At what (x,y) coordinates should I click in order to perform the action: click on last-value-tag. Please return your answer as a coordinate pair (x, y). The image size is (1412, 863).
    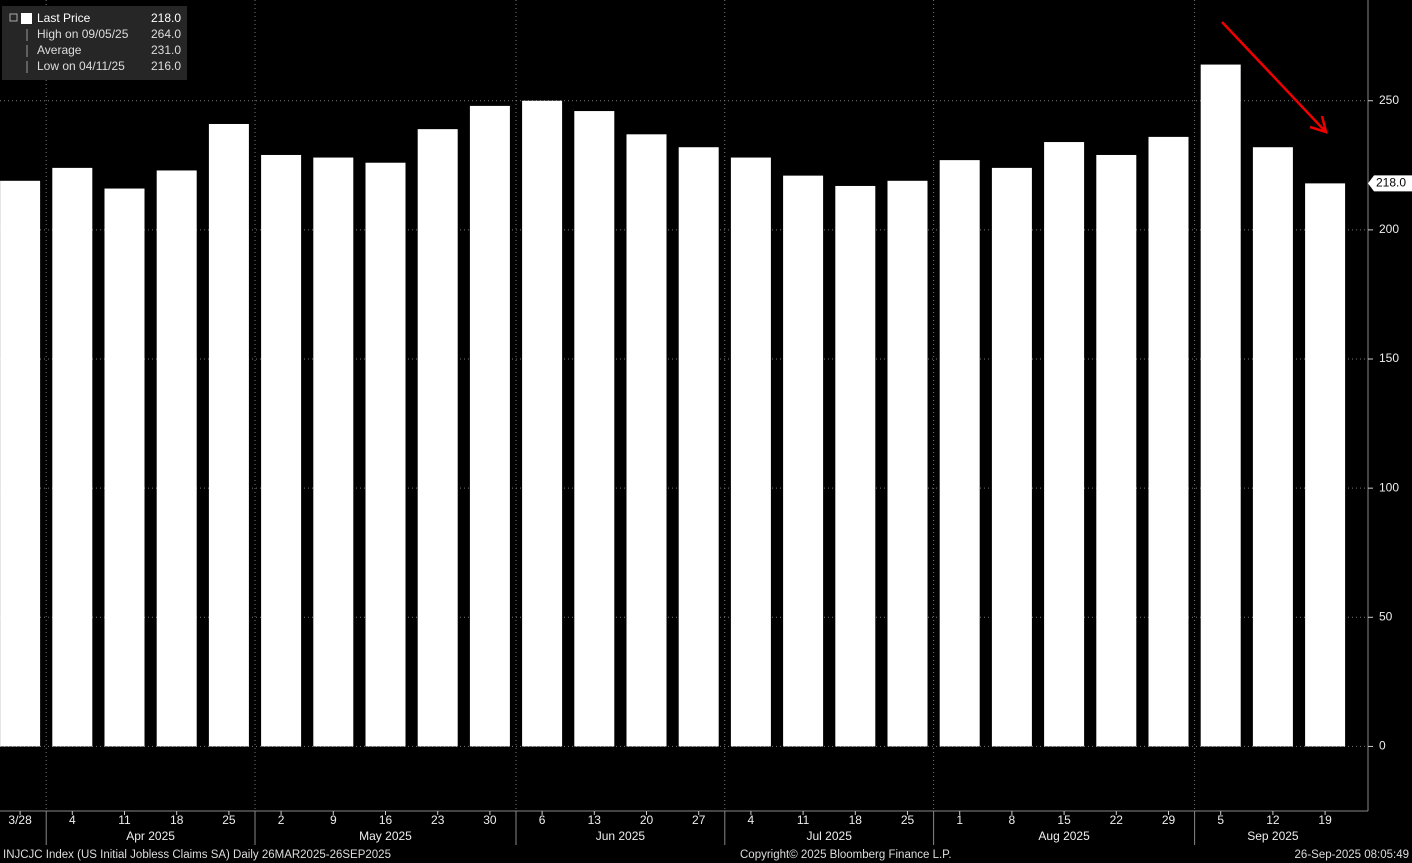
    Looking at the image, I should click on (1390, 183).